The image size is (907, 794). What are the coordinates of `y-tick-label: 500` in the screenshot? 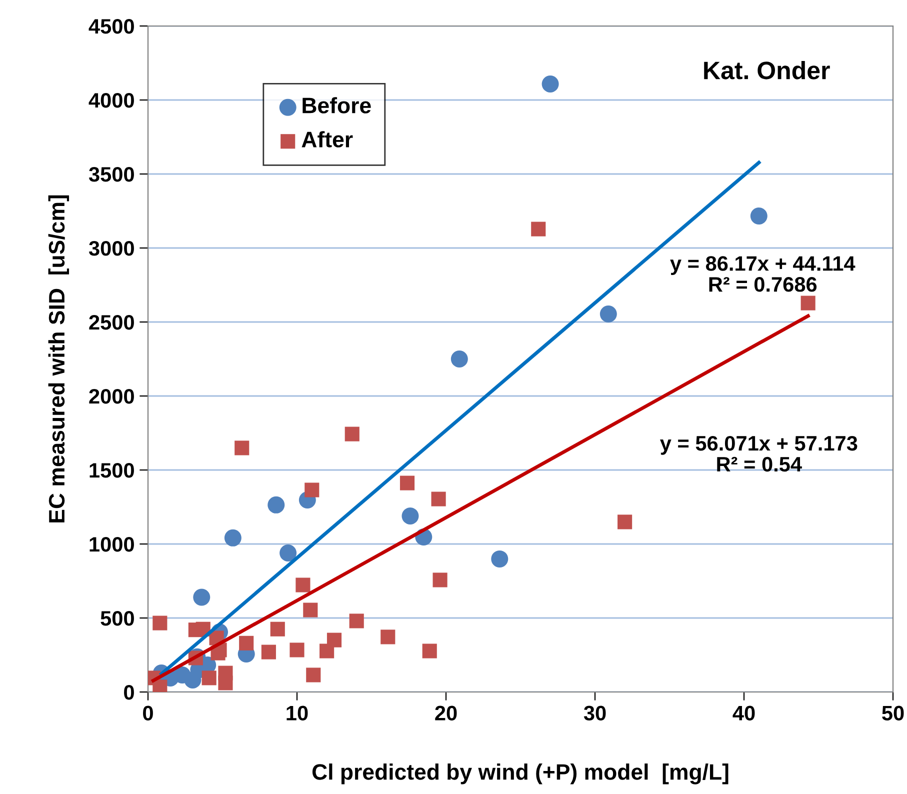 It's located at (117, 618).